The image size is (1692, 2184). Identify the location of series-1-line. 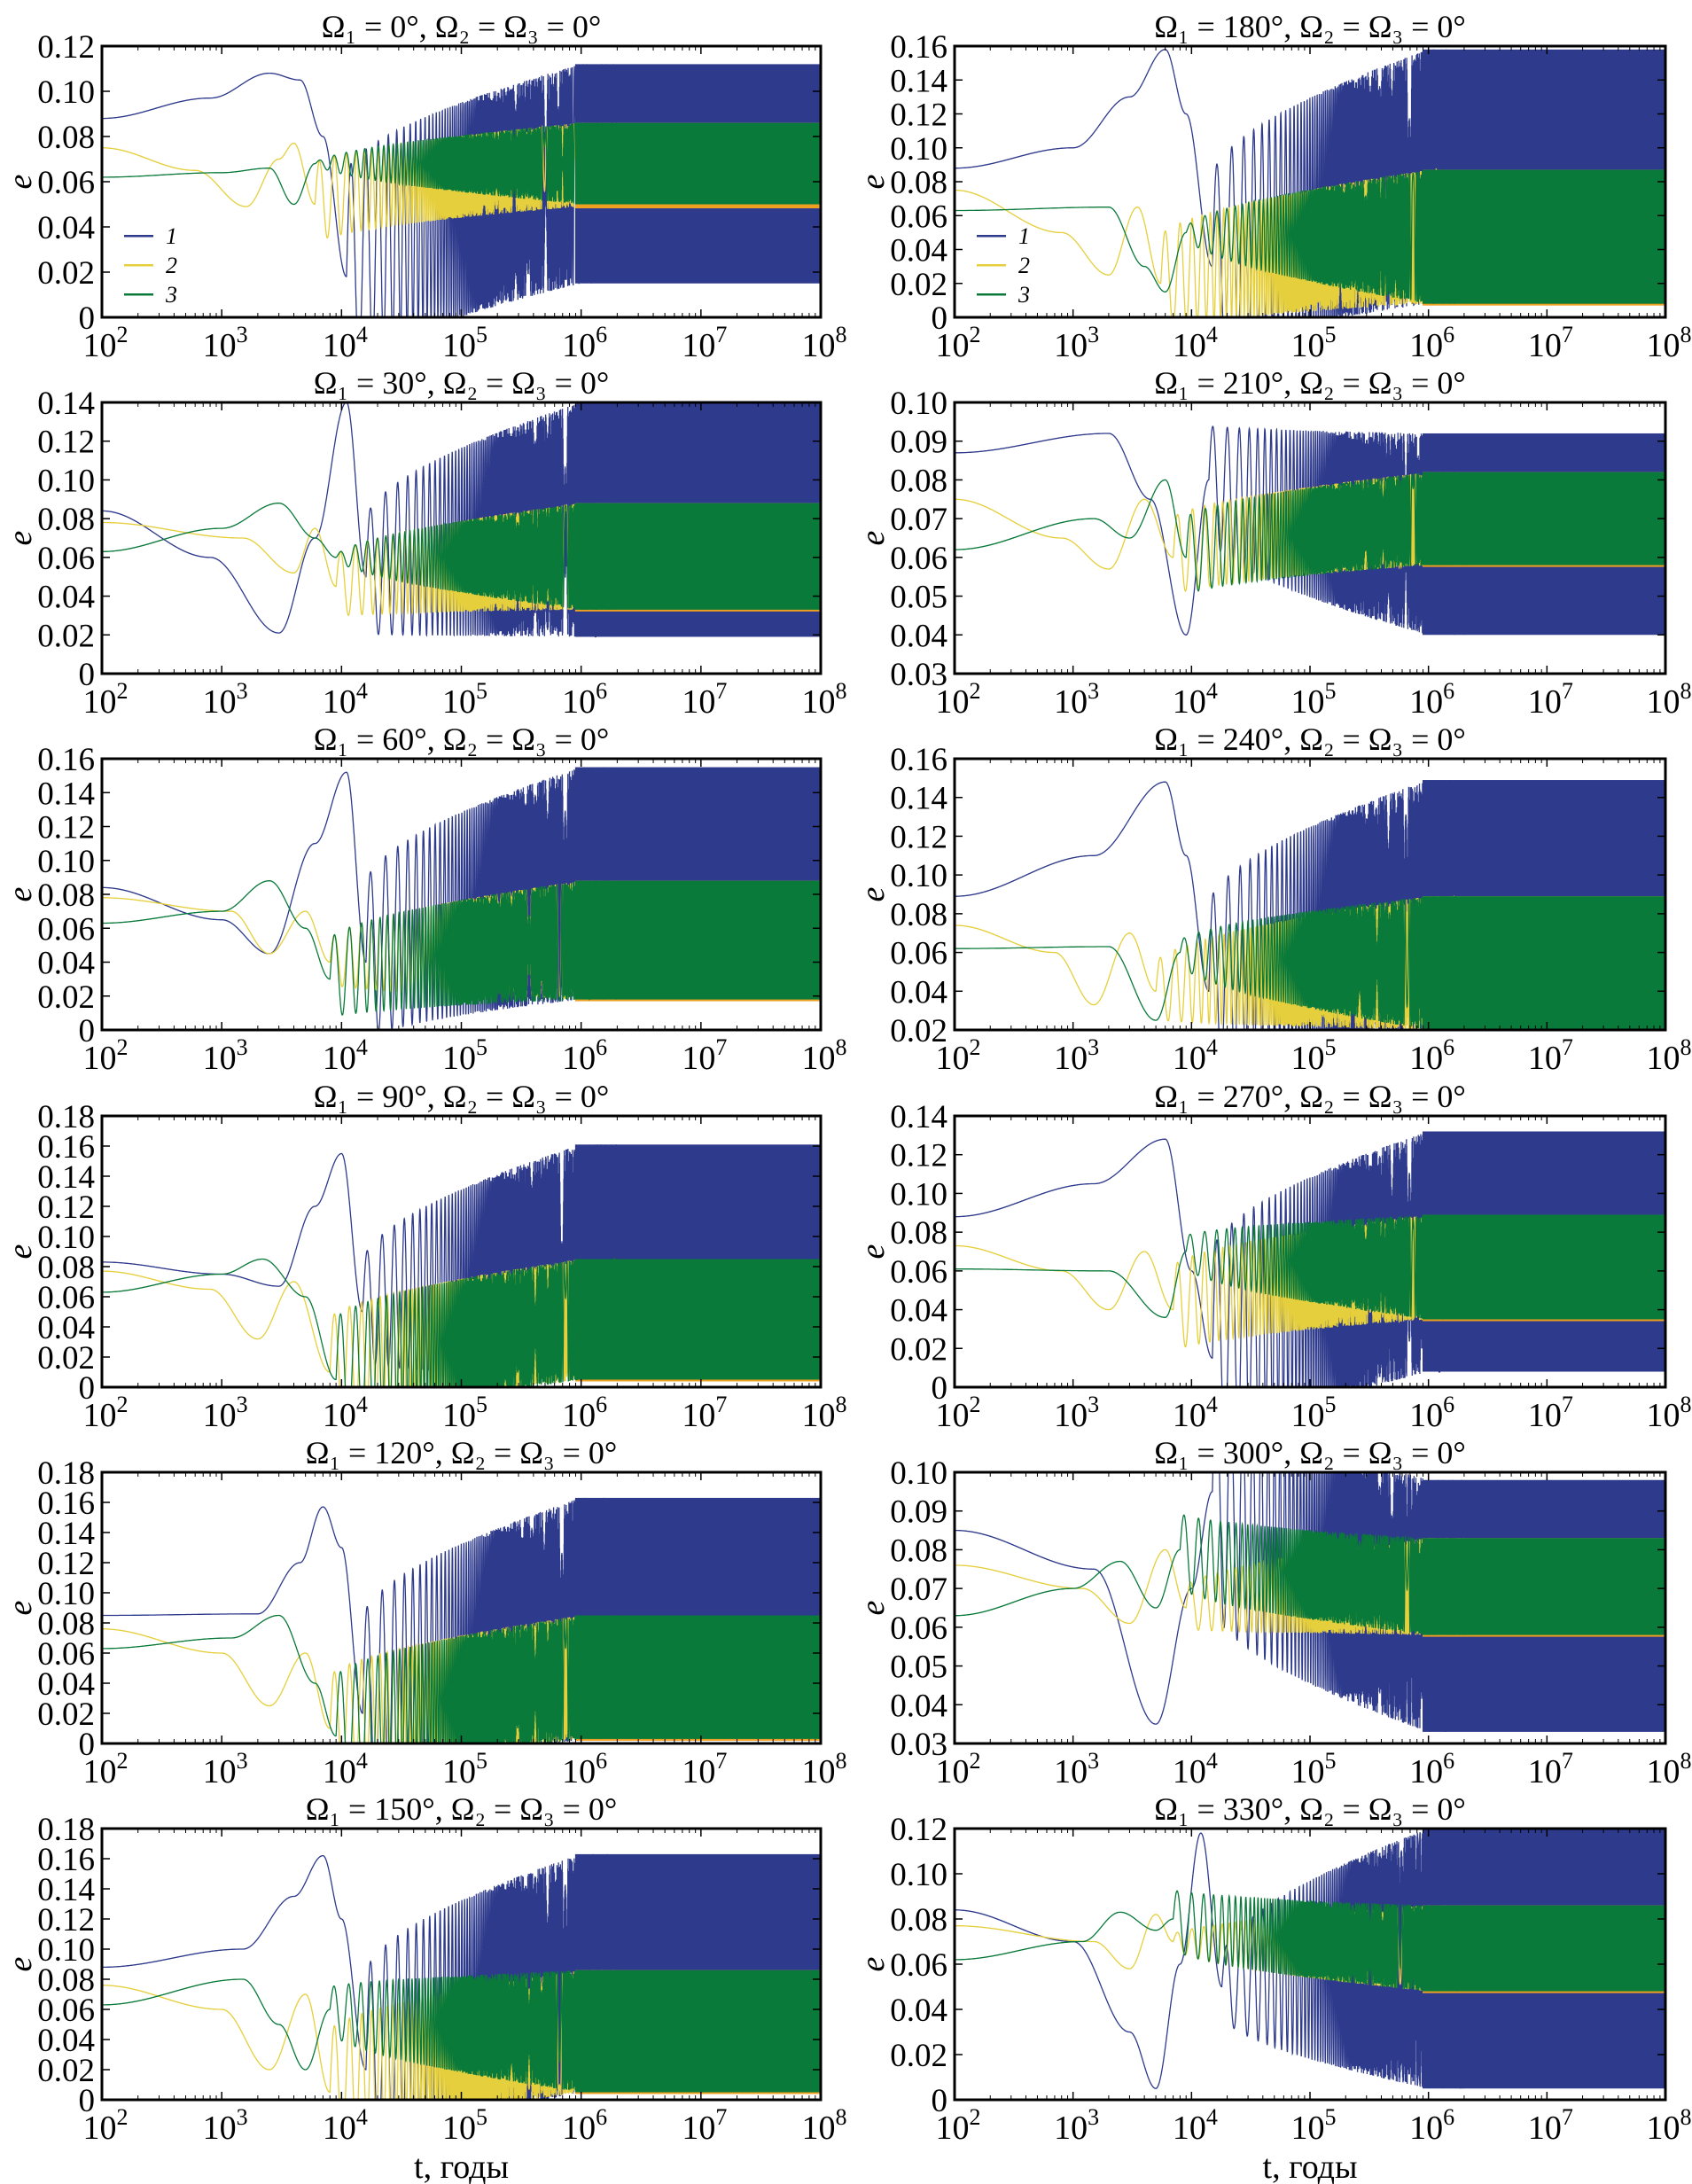
(1210, 183).